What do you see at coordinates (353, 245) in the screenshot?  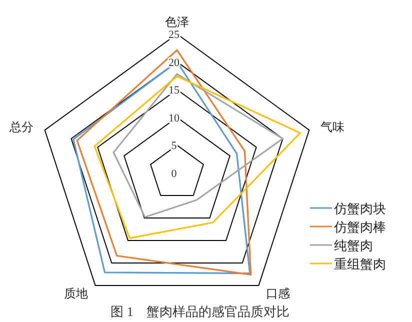 I see `legend-label: 纯蟹肉` at bounding box center [353, 245].